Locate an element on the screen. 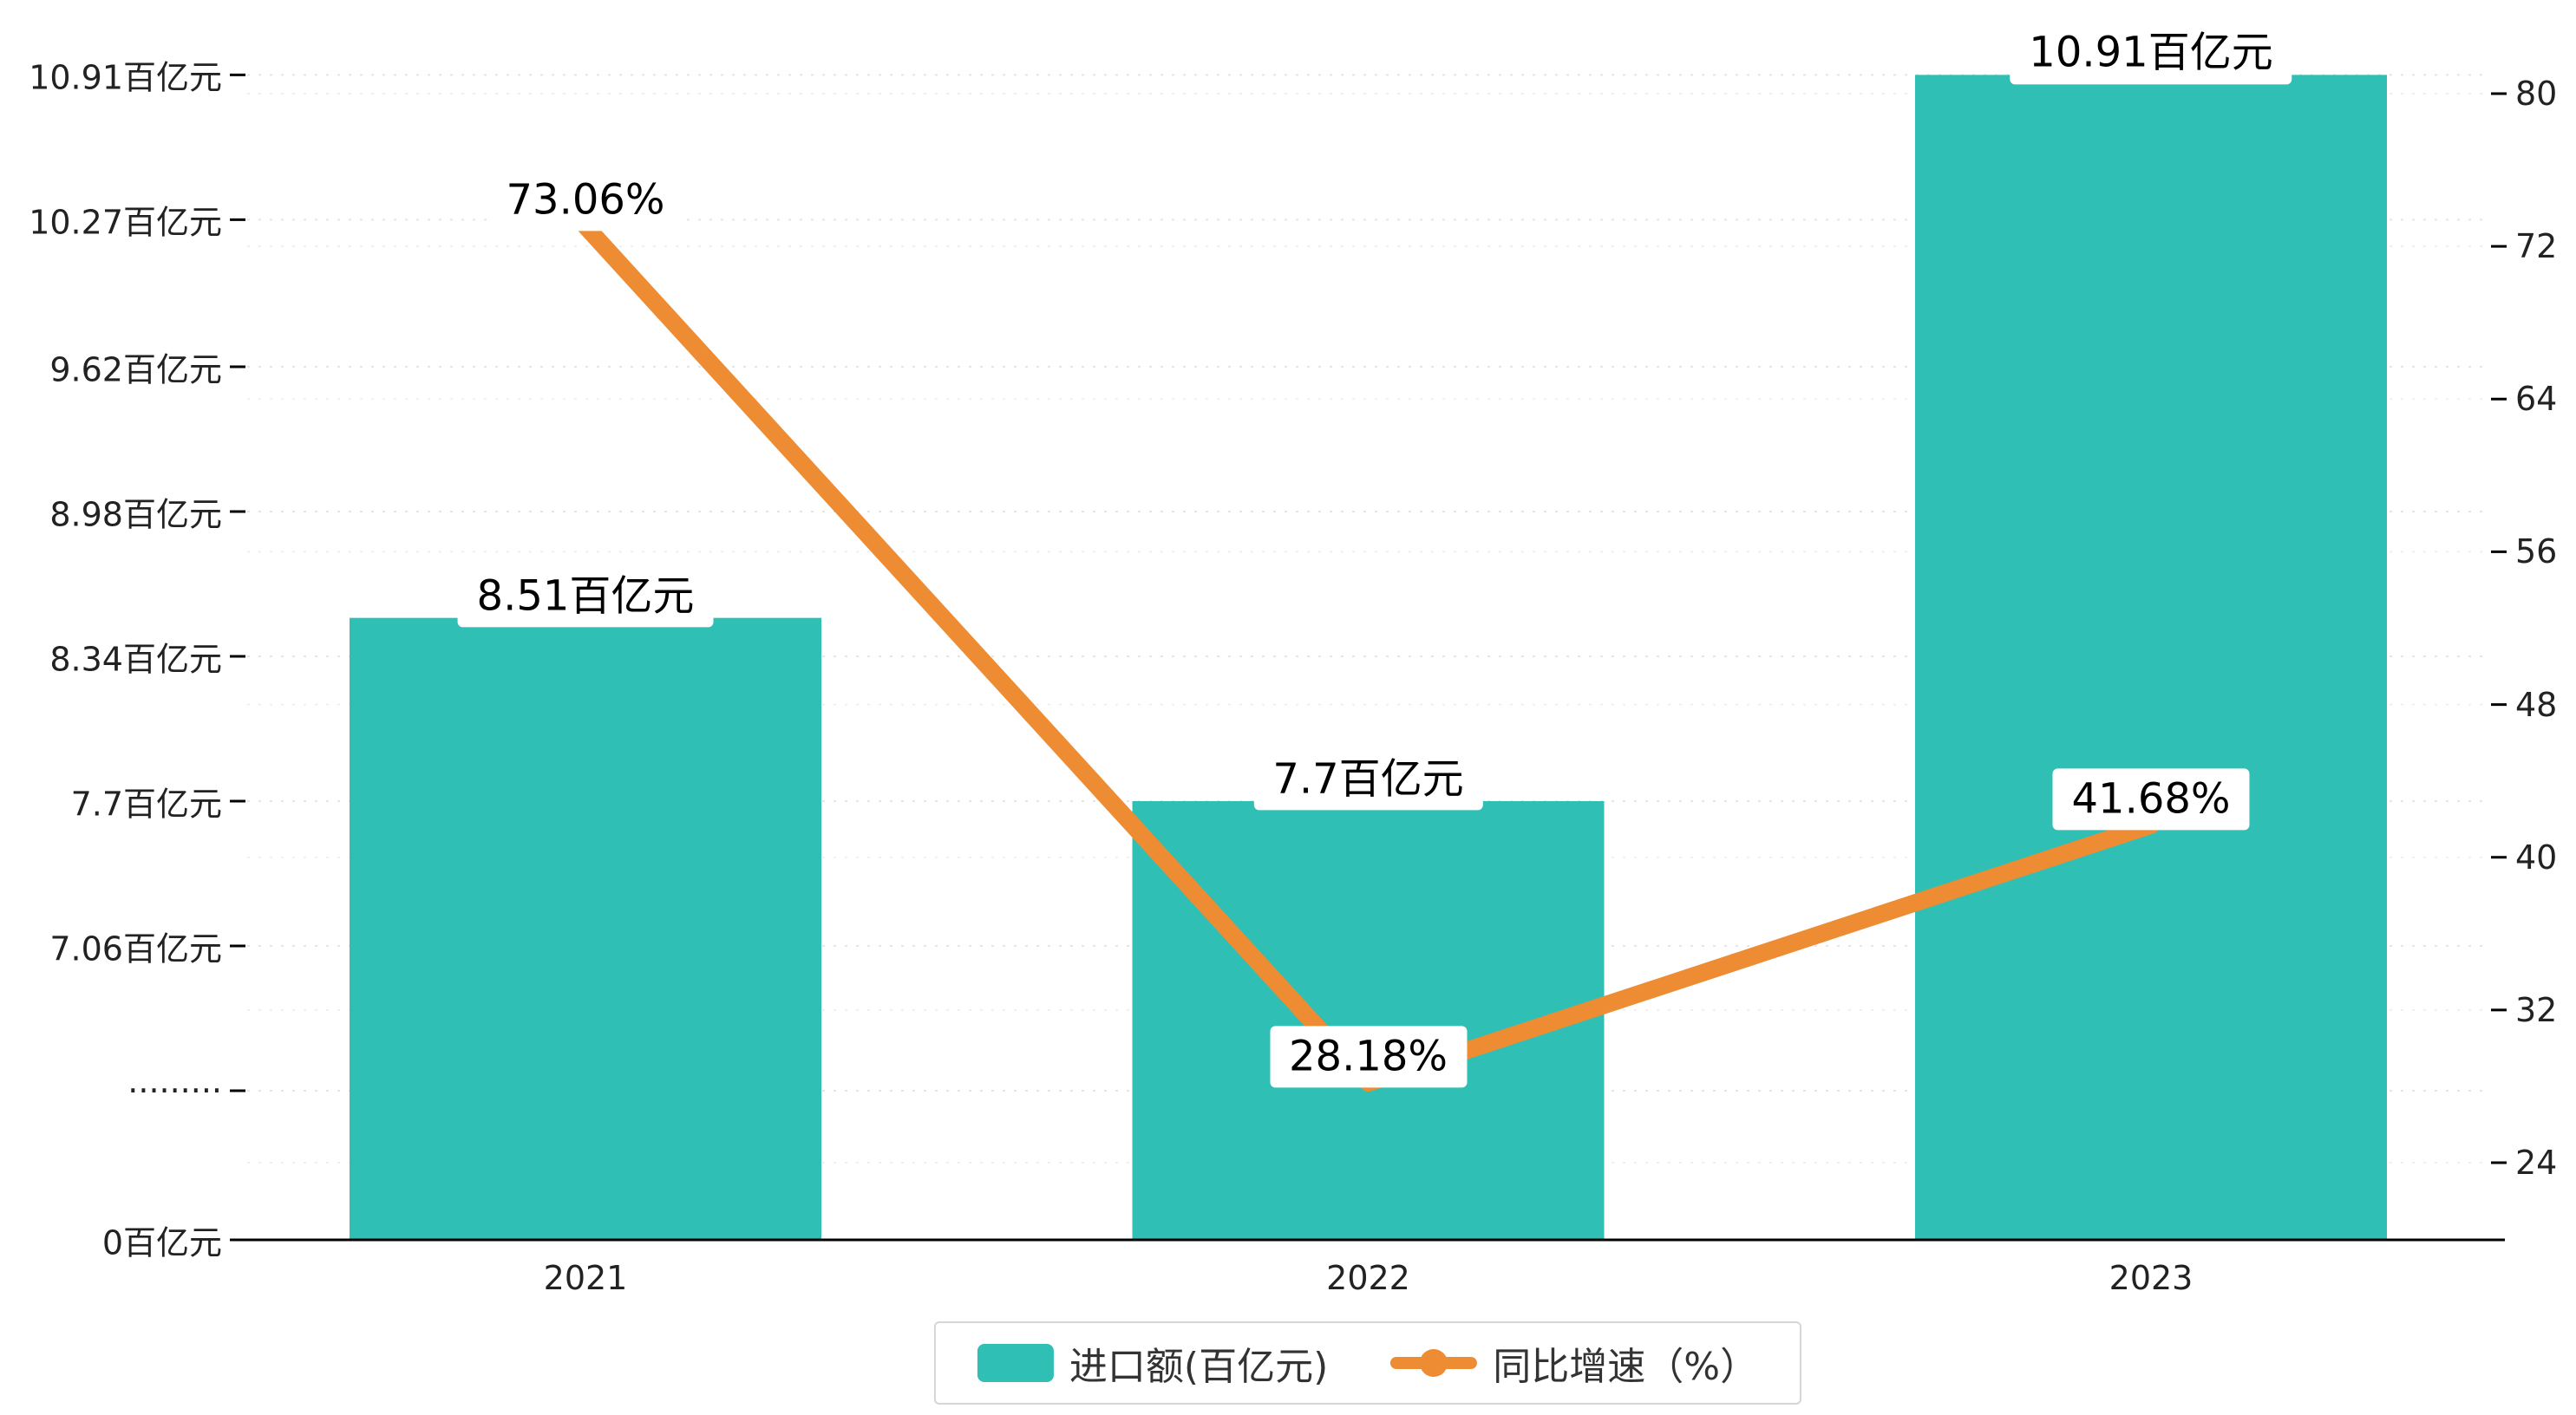 The image size is (2576, 1415). legend-label-growth: 同比增速（%） is located at coordinates (1626, 1367).